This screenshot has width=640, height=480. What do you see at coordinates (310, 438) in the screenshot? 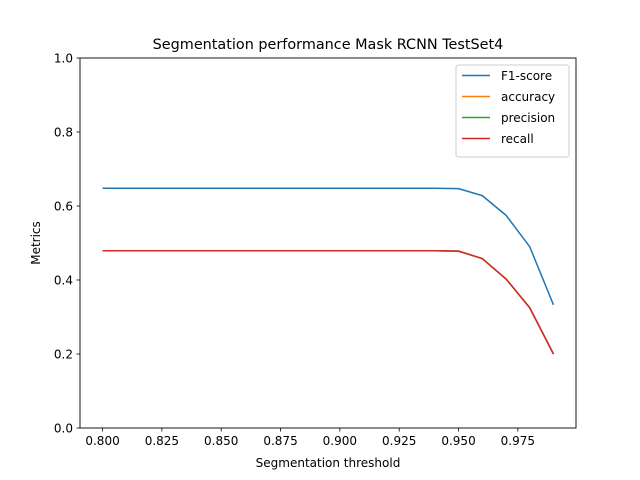
I see `x-axis: 0.800 0.825 0.850 0.875 0.900 0.925 0.950 0.975` at bounding box center [310, 438].